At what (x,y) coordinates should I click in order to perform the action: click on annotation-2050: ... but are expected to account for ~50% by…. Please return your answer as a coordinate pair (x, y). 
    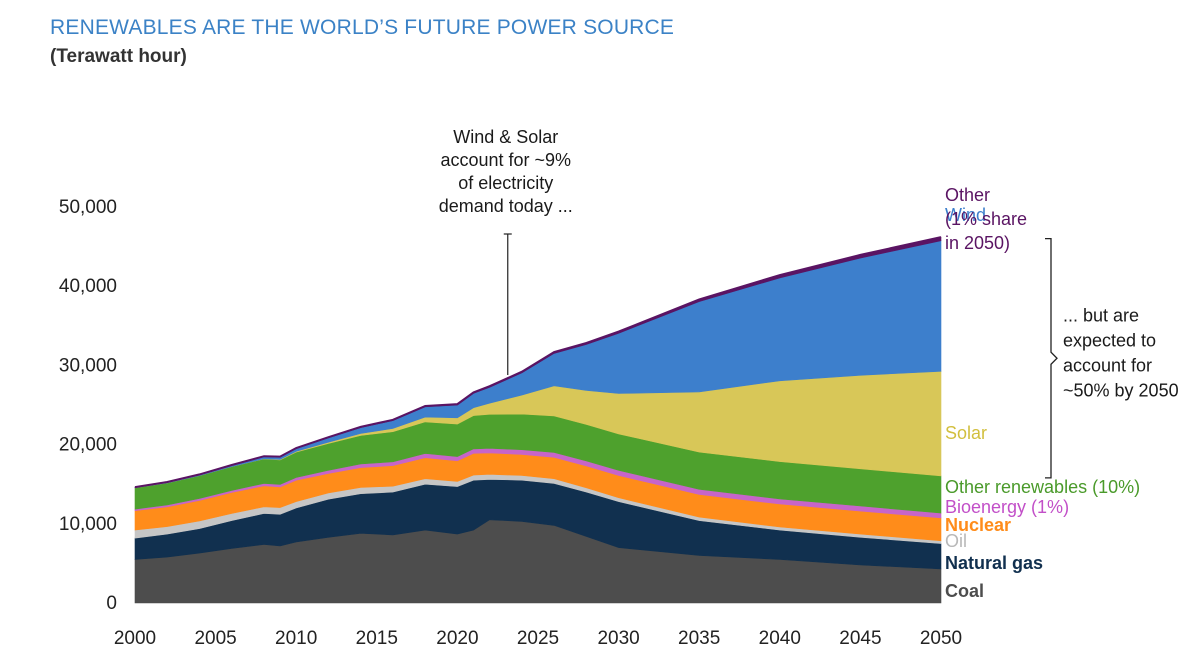
    Looking at the image, I should click on (1121, 352).